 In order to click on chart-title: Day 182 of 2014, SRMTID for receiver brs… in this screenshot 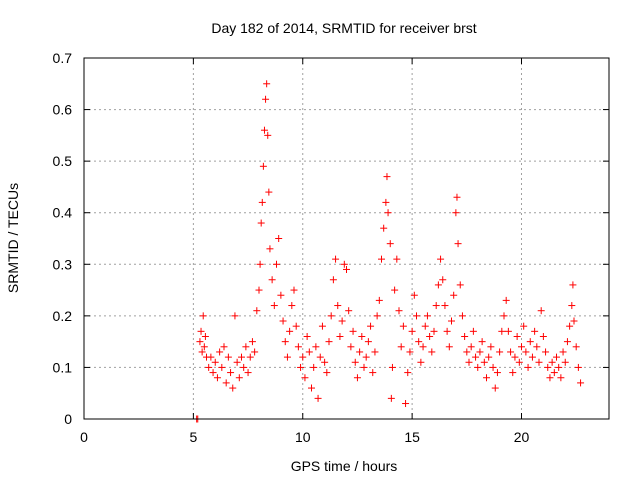, I will do `click(343, 28)`.